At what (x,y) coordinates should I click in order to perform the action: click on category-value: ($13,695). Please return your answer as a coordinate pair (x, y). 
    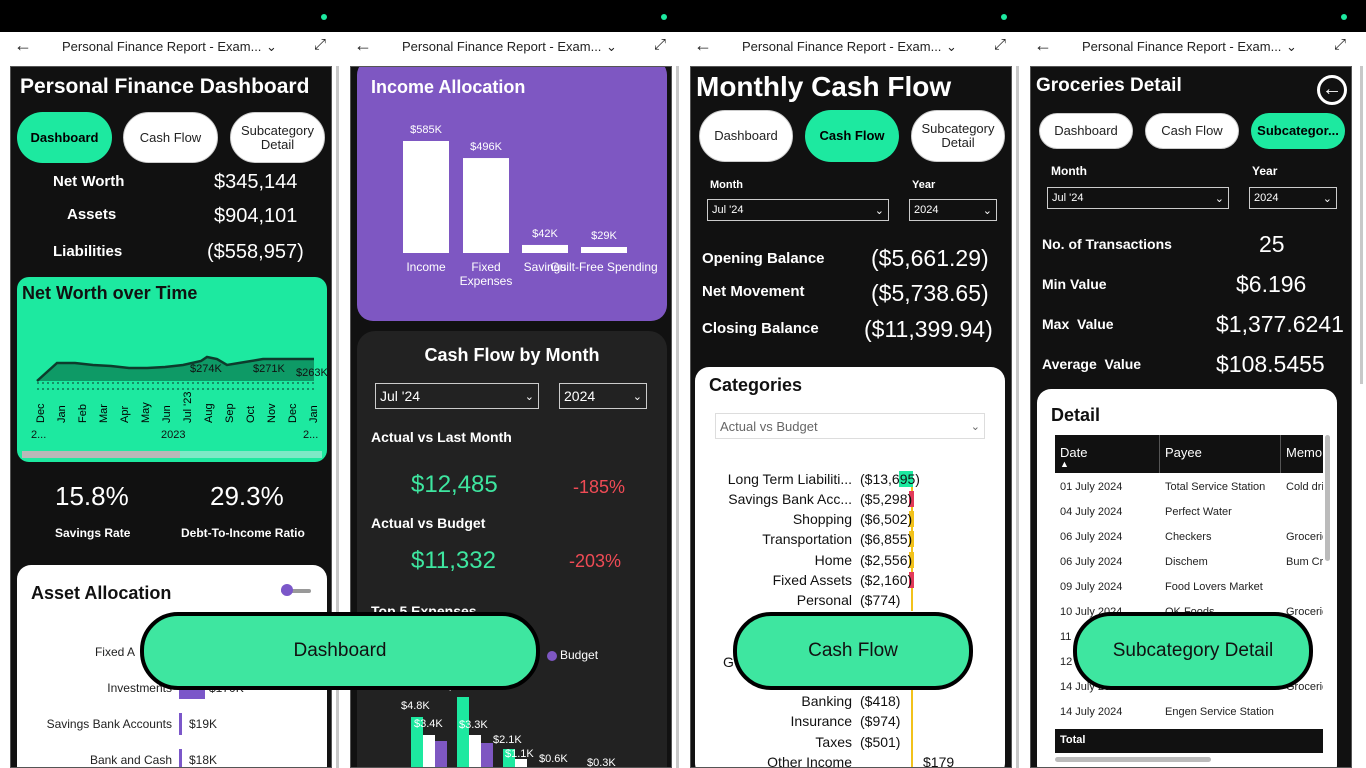
    Looking at the image, I should click on (890, 479).